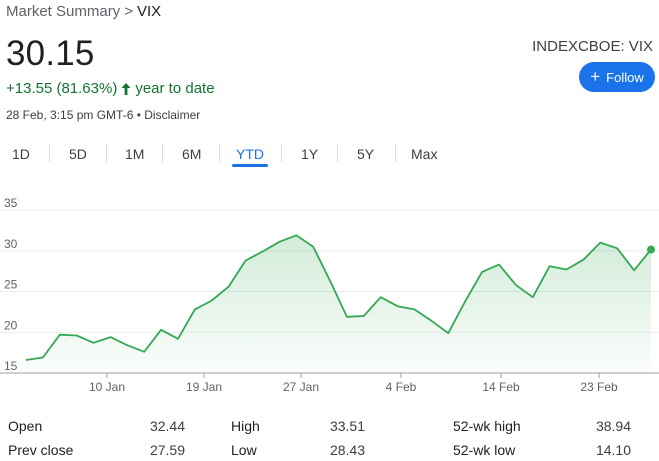 The width and height of the screenshot is (659, 461). Describe the element at coordinates (245, 426) in the screenshot. I see `stat-label-high: High` at that location.